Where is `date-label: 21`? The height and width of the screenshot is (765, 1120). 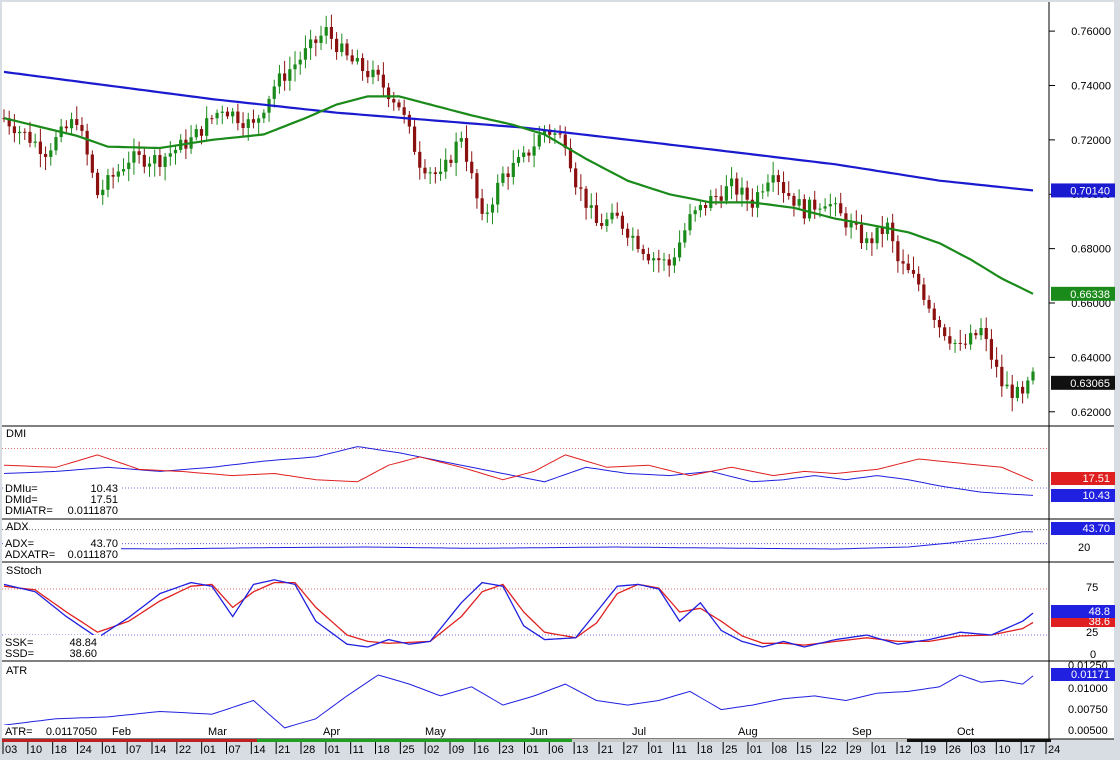
date-label: 21 is located at coordinates (284, 750).